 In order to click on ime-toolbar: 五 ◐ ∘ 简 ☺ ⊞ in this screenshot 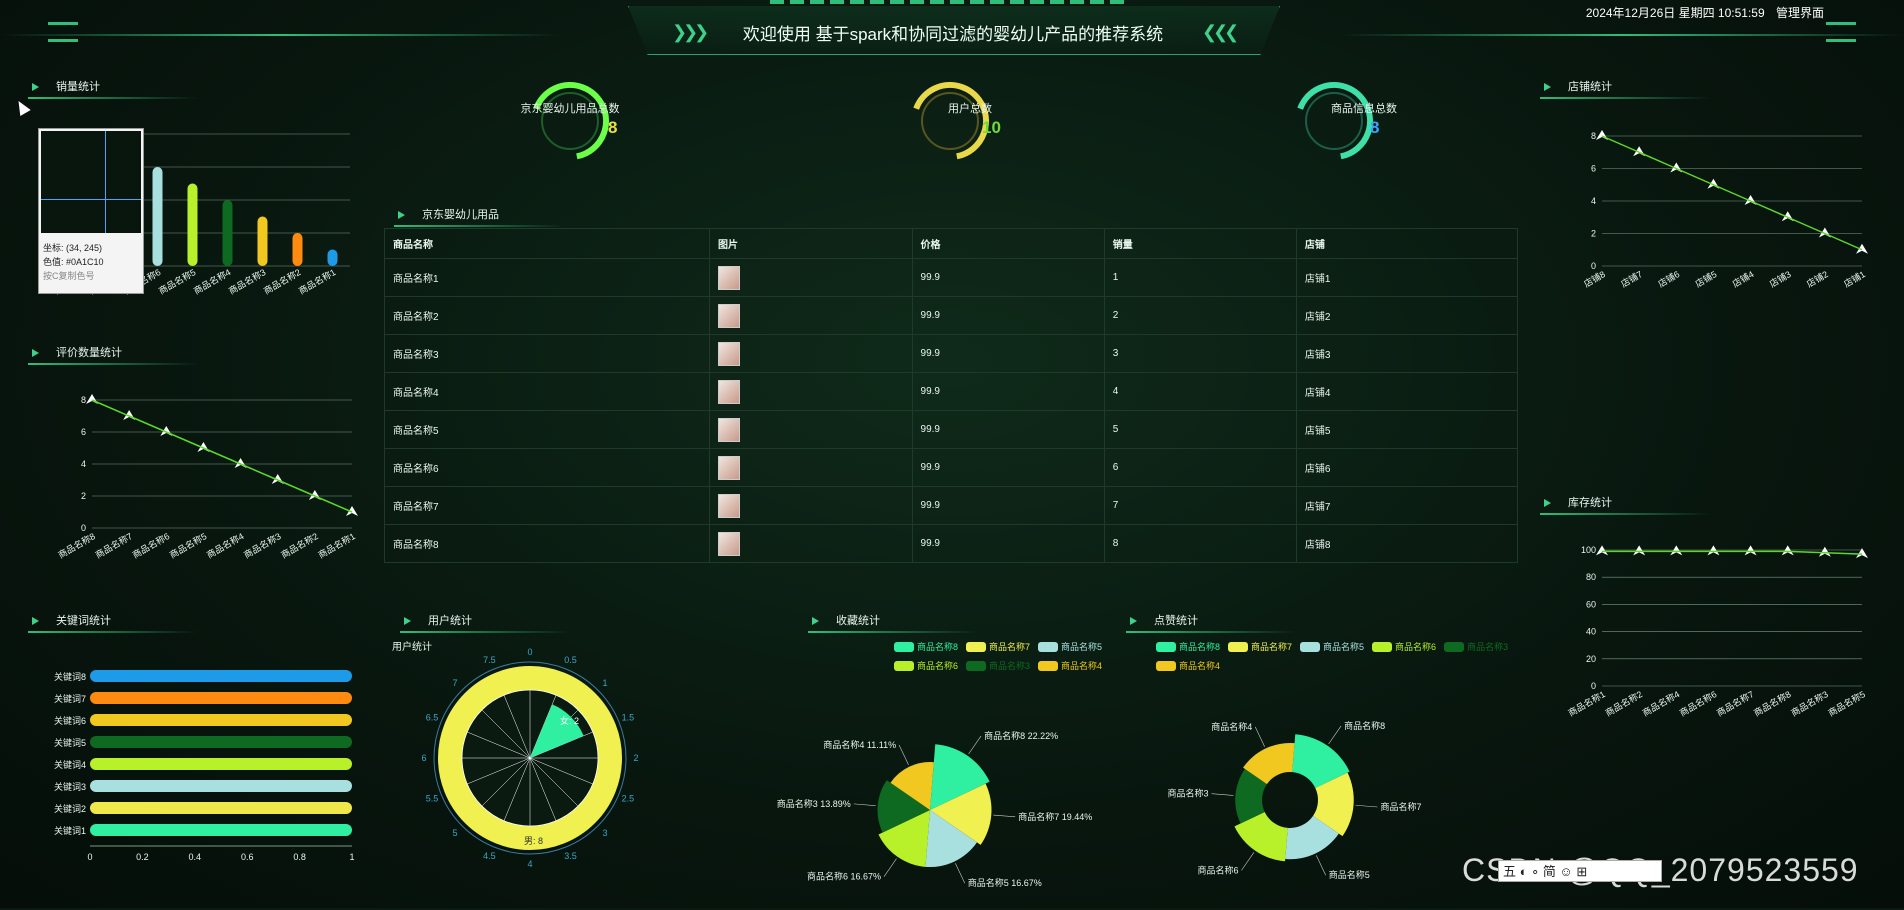, I will do `click(1580, 871)`.